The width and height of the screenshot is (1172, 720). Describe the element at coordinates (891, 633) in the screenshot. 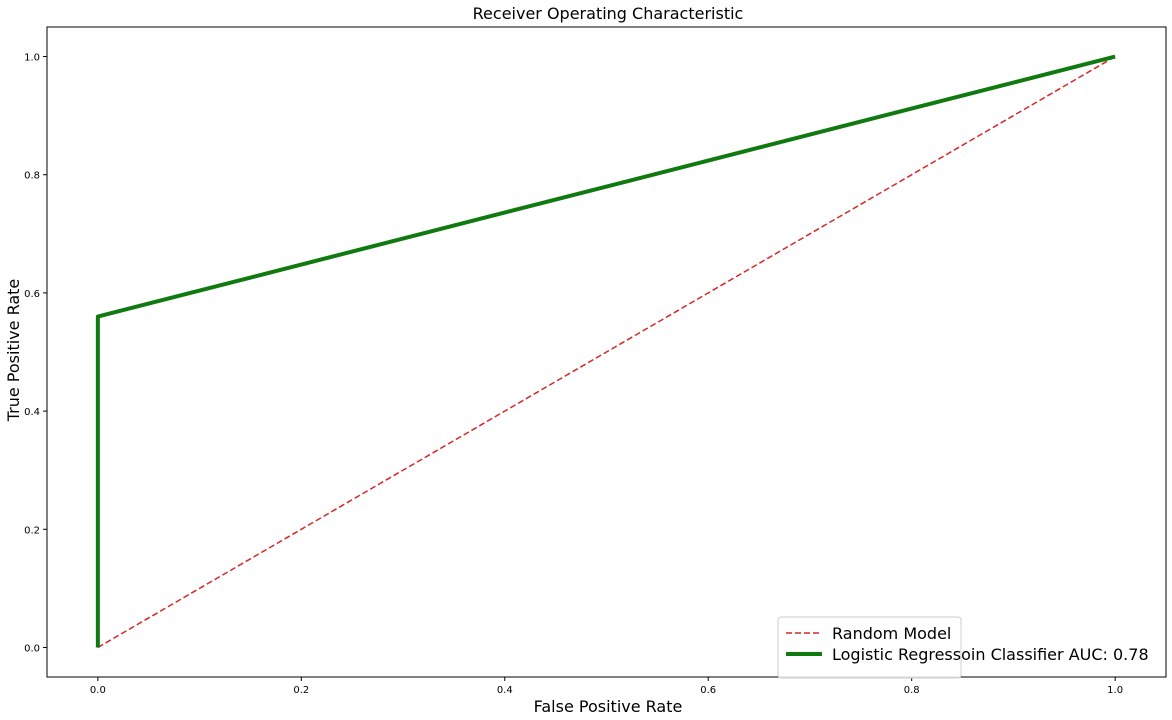

I see `legend-label-random-model: Random Model` at that location.